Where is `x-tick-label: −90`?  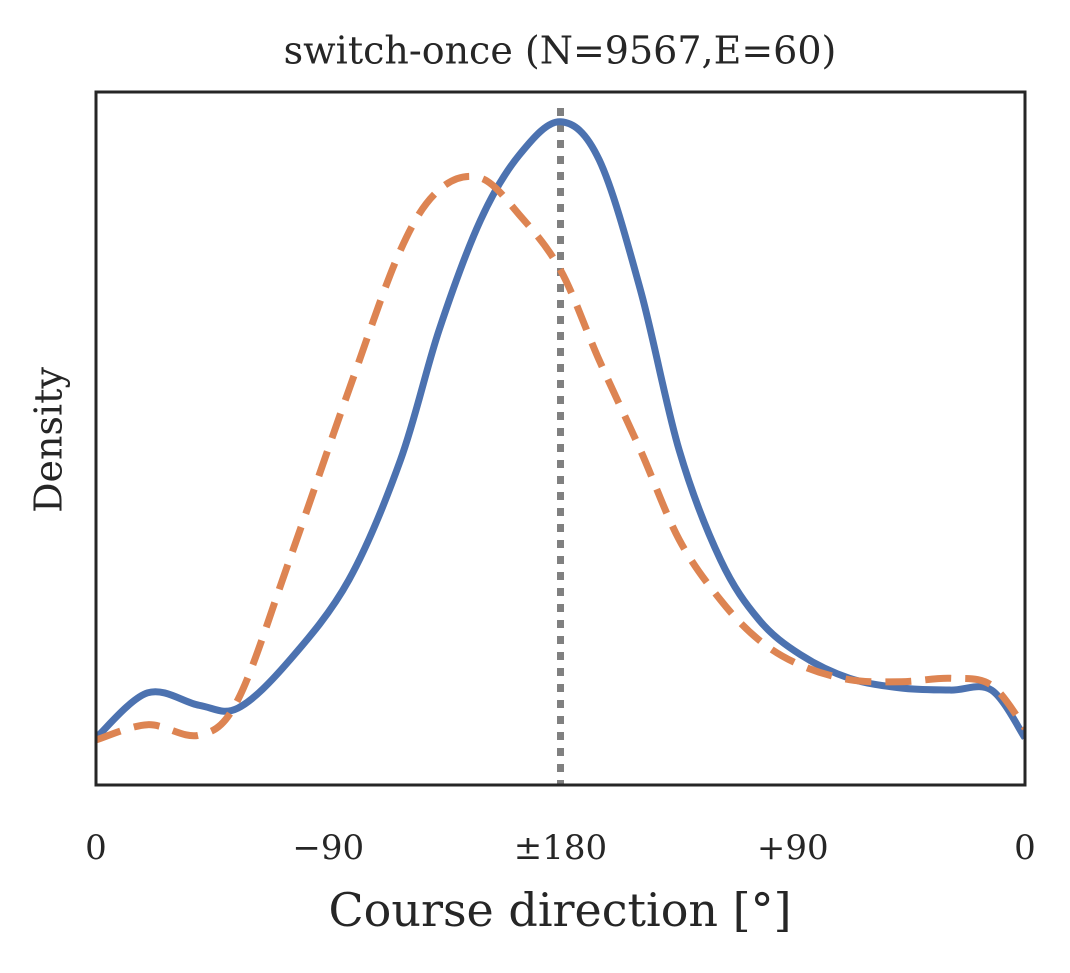
x-tick-label: −90 is located at coordinates (328, 848).